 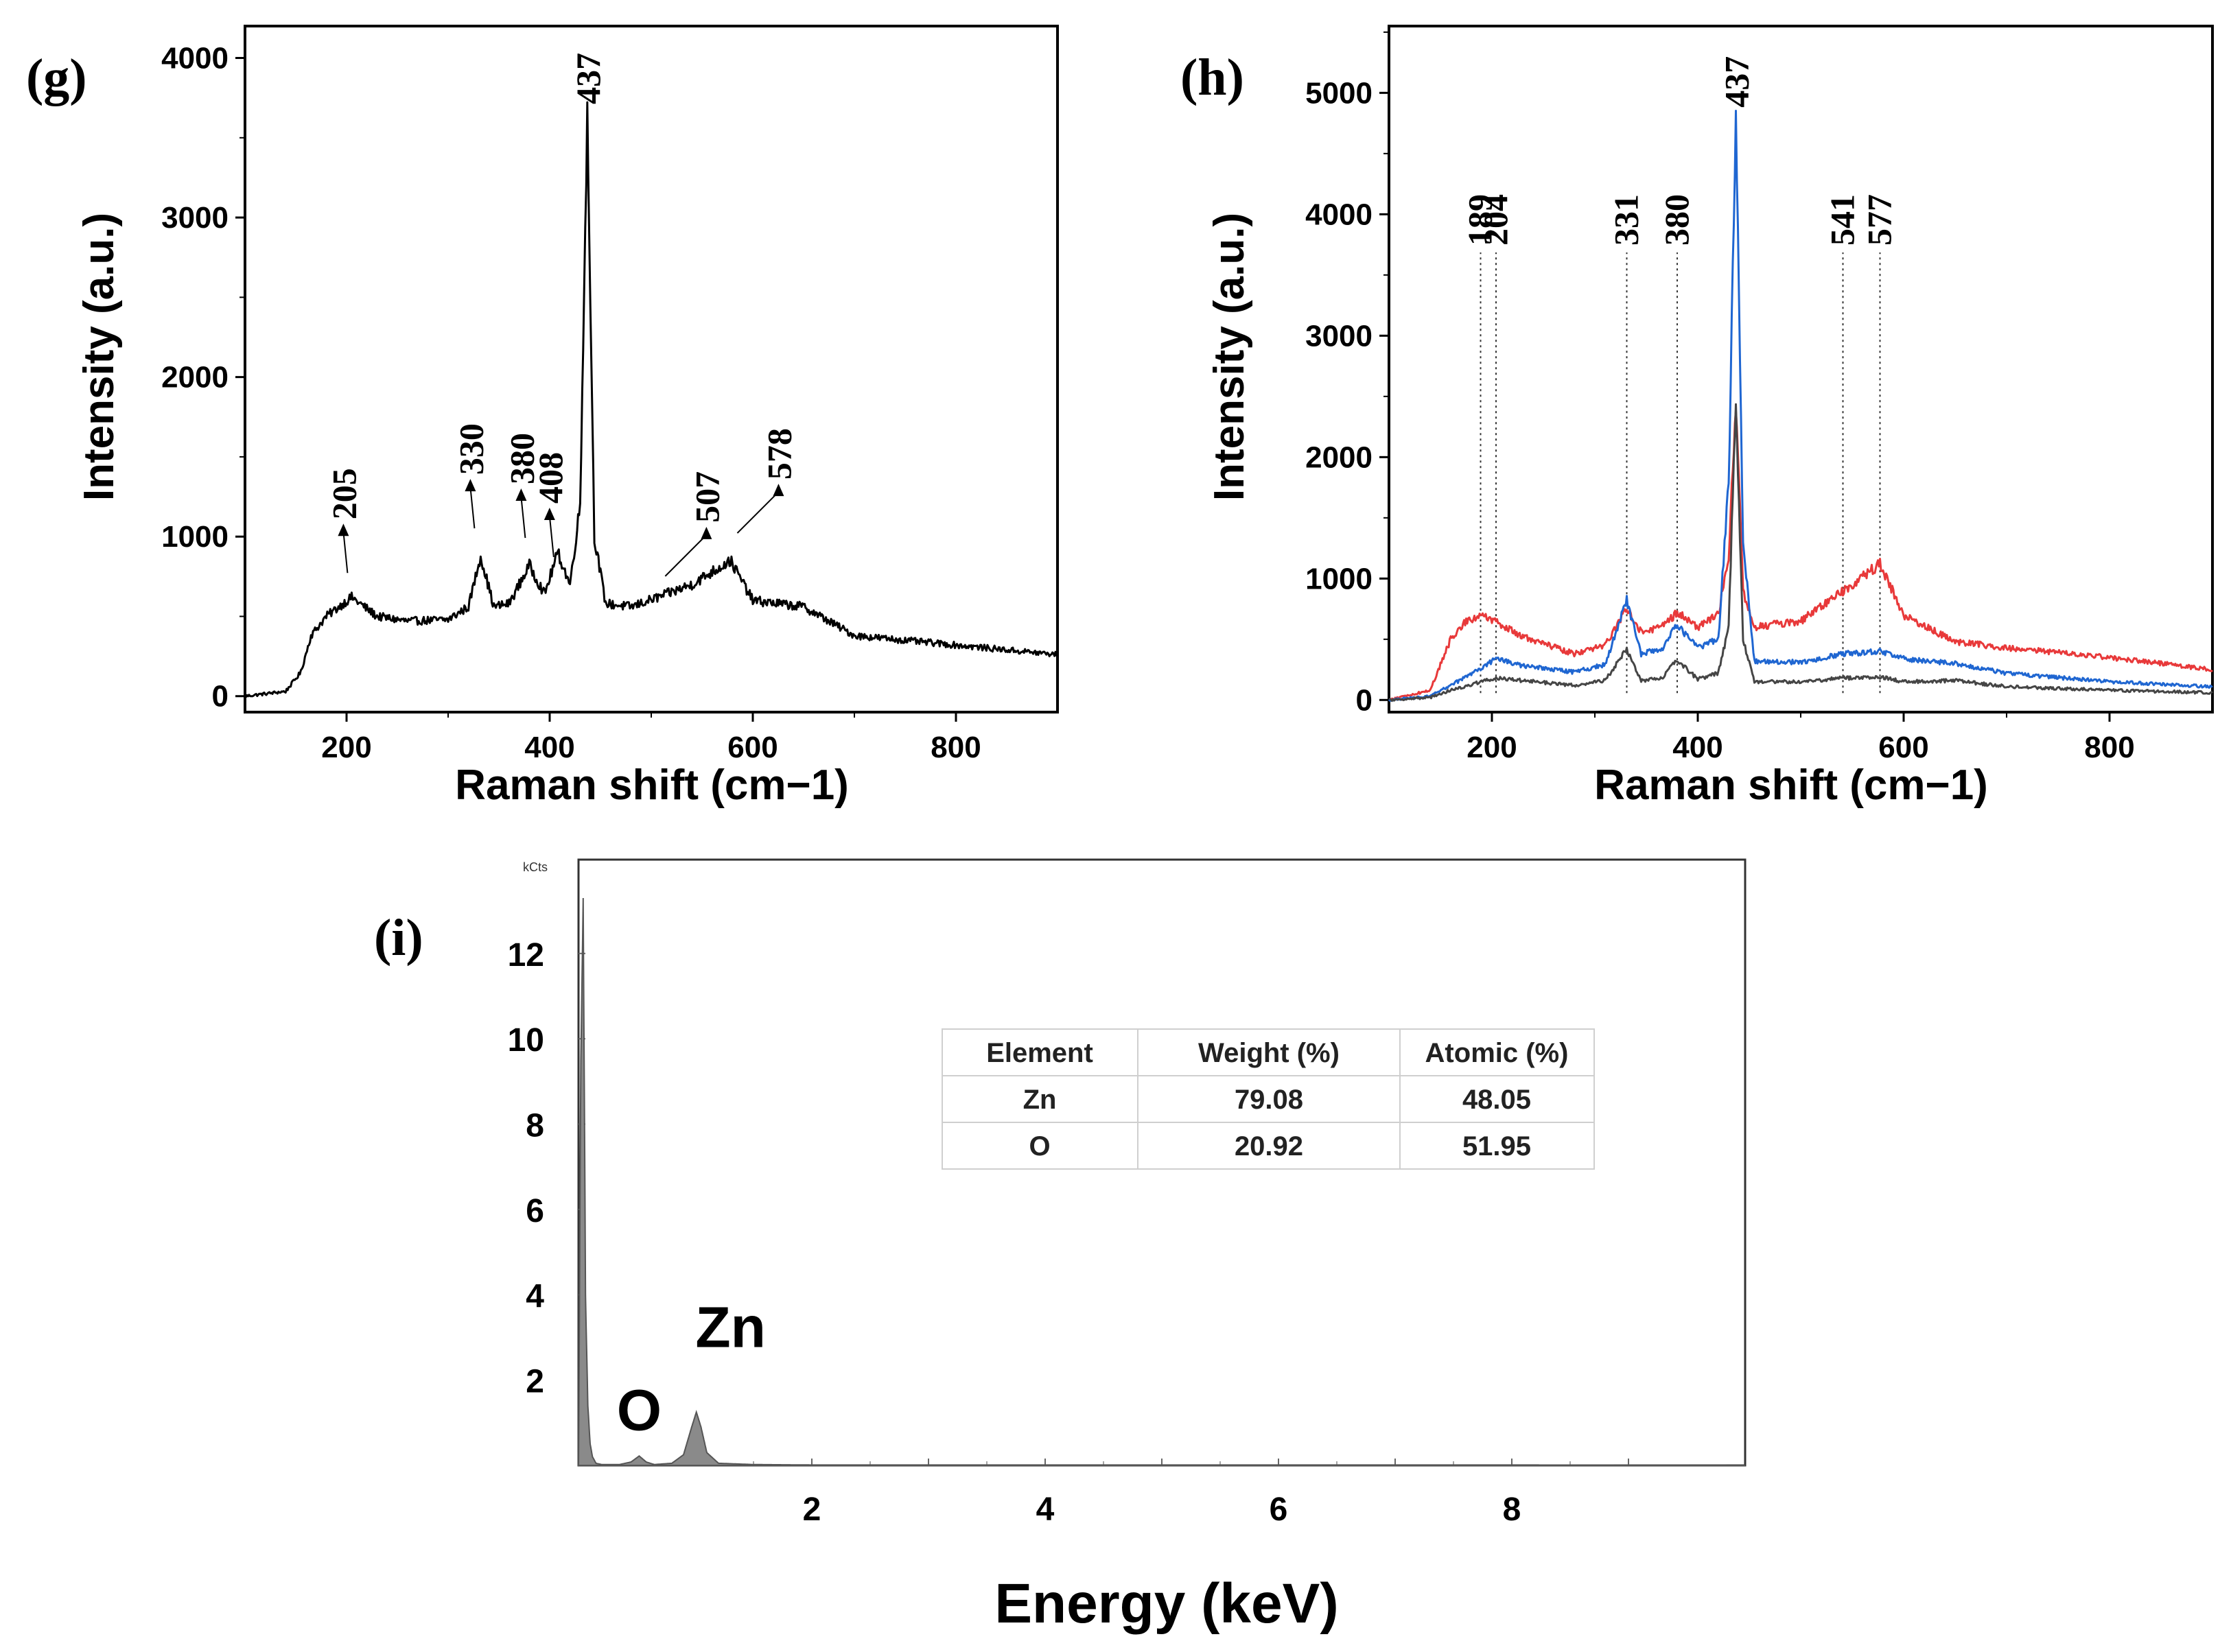 I want to click on y-tick-label: 10, so click(x=526, y=1040).